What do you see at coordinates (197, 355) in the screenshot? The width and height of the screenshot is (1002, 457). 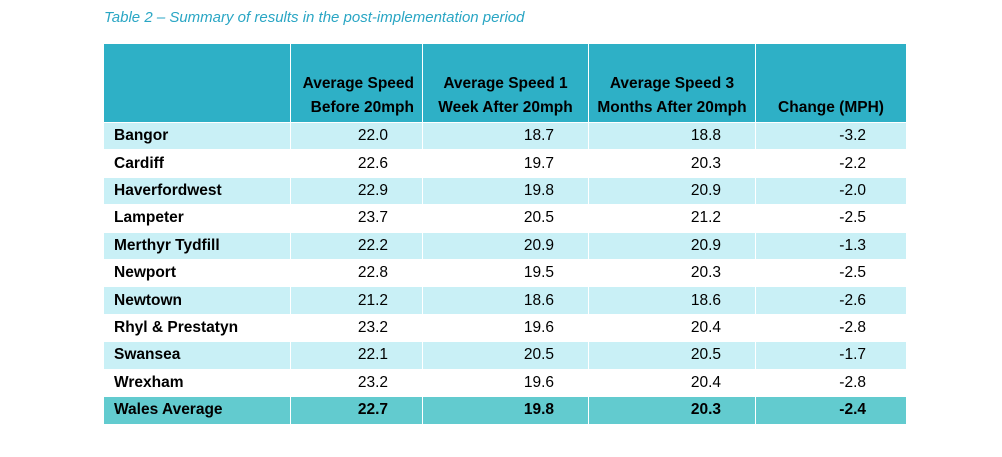 I see `cell-location: Swansea` at bounding box center [197, 355].